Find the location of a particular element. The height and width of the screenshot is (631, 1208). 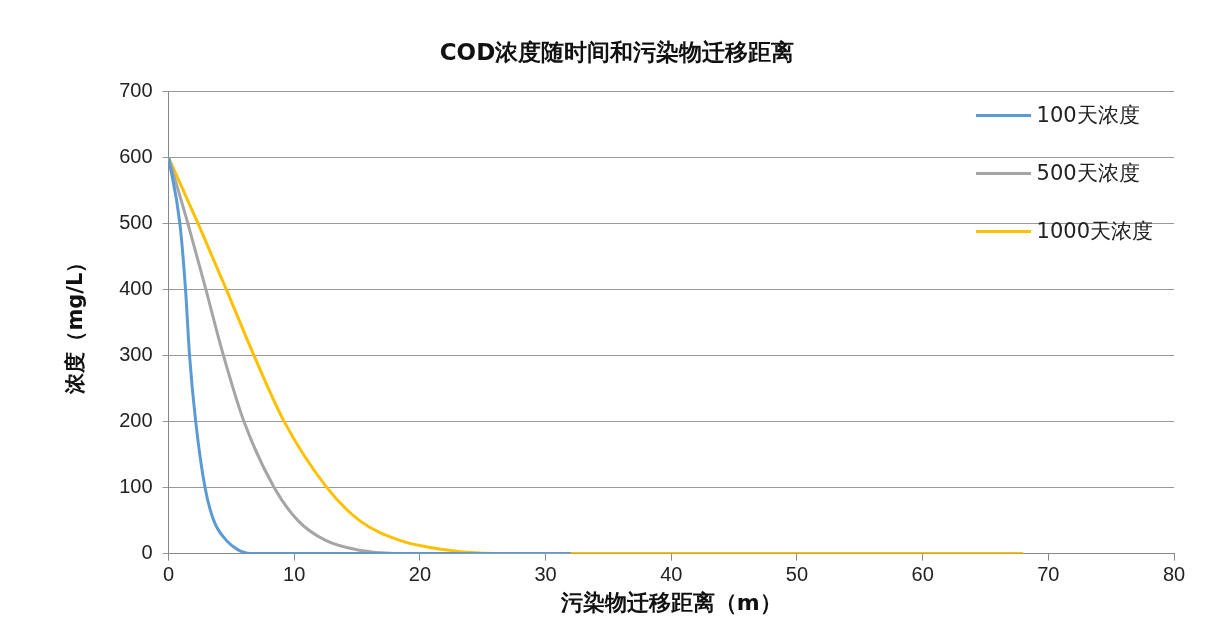

x-tick-label: 20 is located at coordinates (420, 574).